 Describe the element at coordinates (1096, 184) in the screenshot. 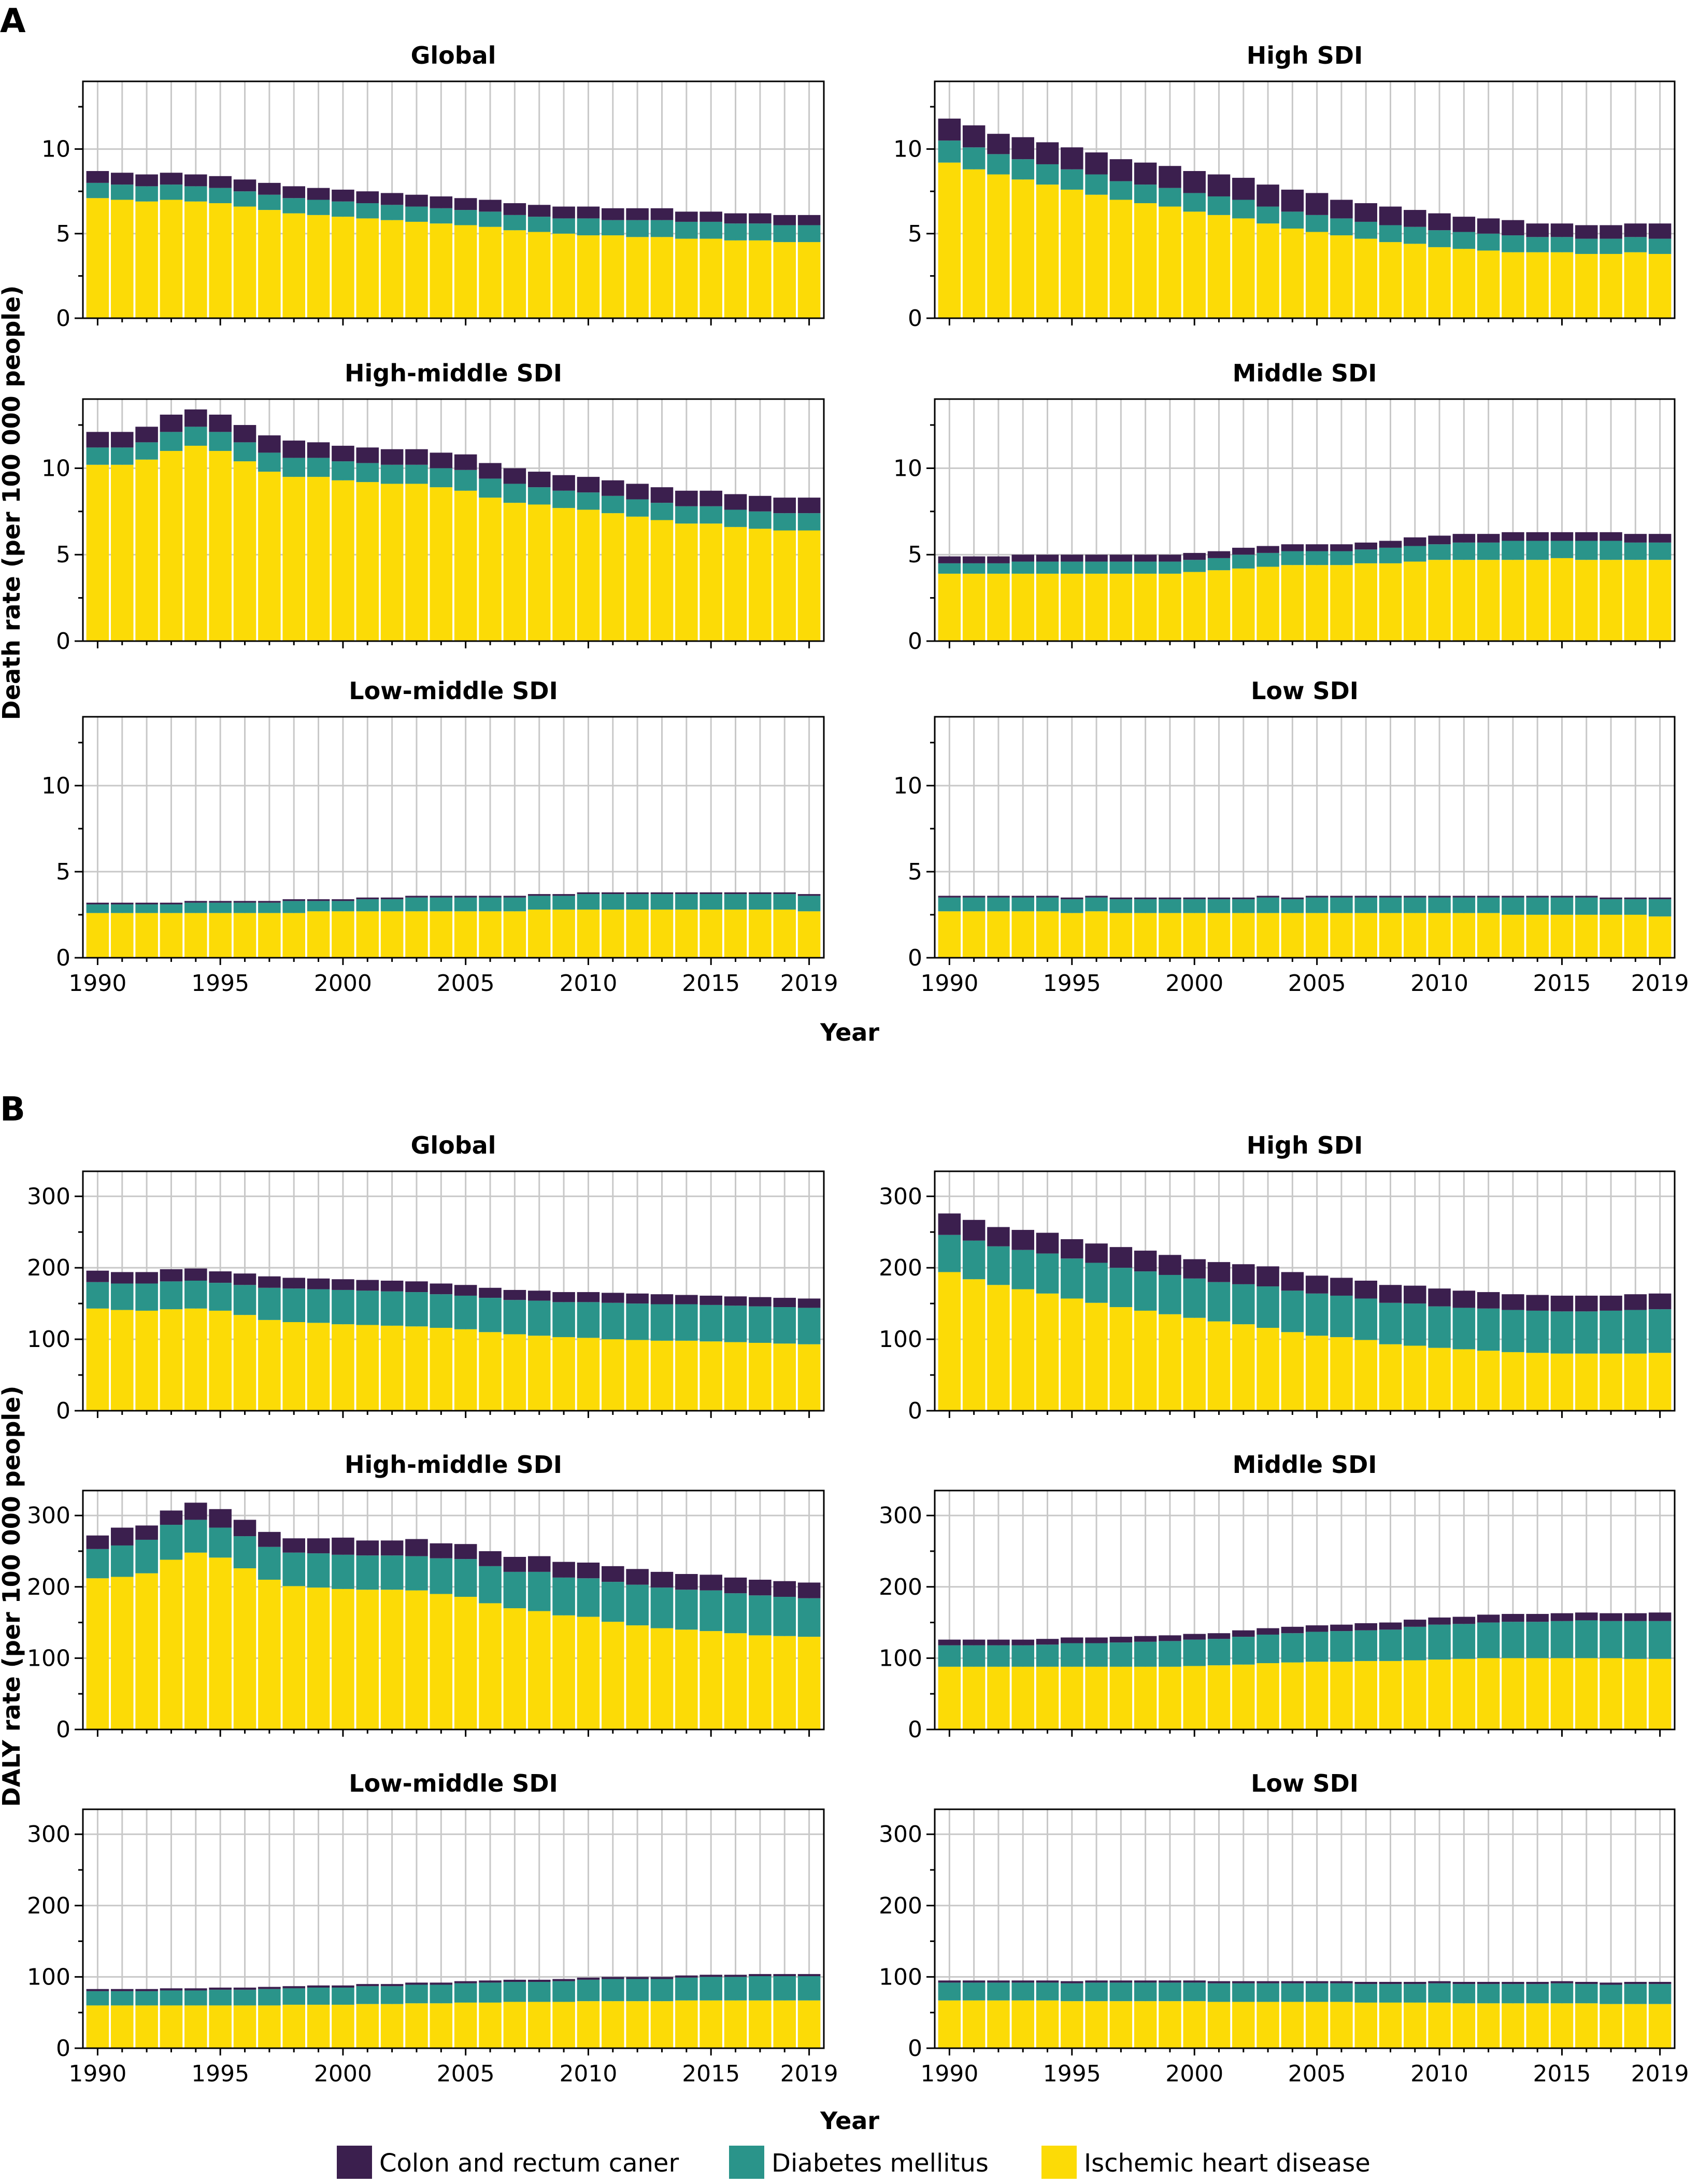

I see `bar-diabetes-mellitus-1996` at that location.